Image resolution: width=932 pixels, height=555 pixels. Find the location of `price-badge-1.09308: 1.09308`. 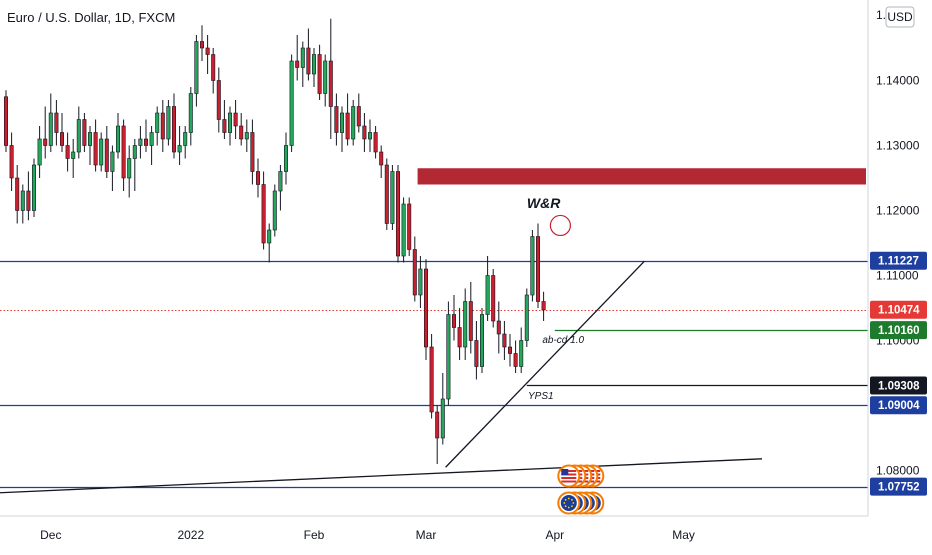

price-badge-1.09308: 1.09308 is located at coordinates (898, 385).